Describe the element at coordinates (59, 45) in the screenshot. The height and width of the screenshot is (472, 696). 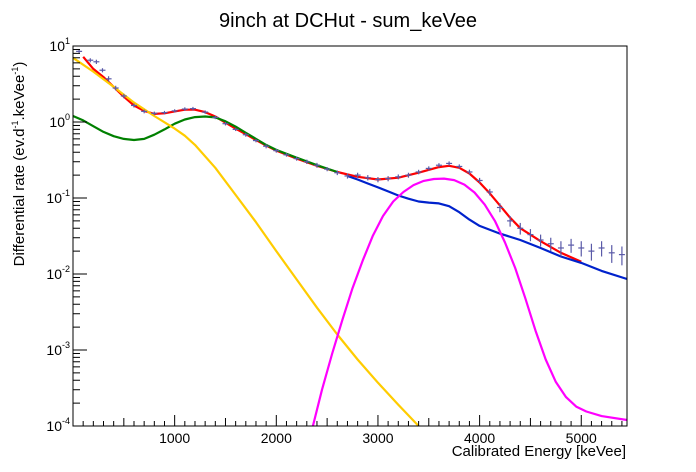
I see `y-tick-label: 10¹` at that location.